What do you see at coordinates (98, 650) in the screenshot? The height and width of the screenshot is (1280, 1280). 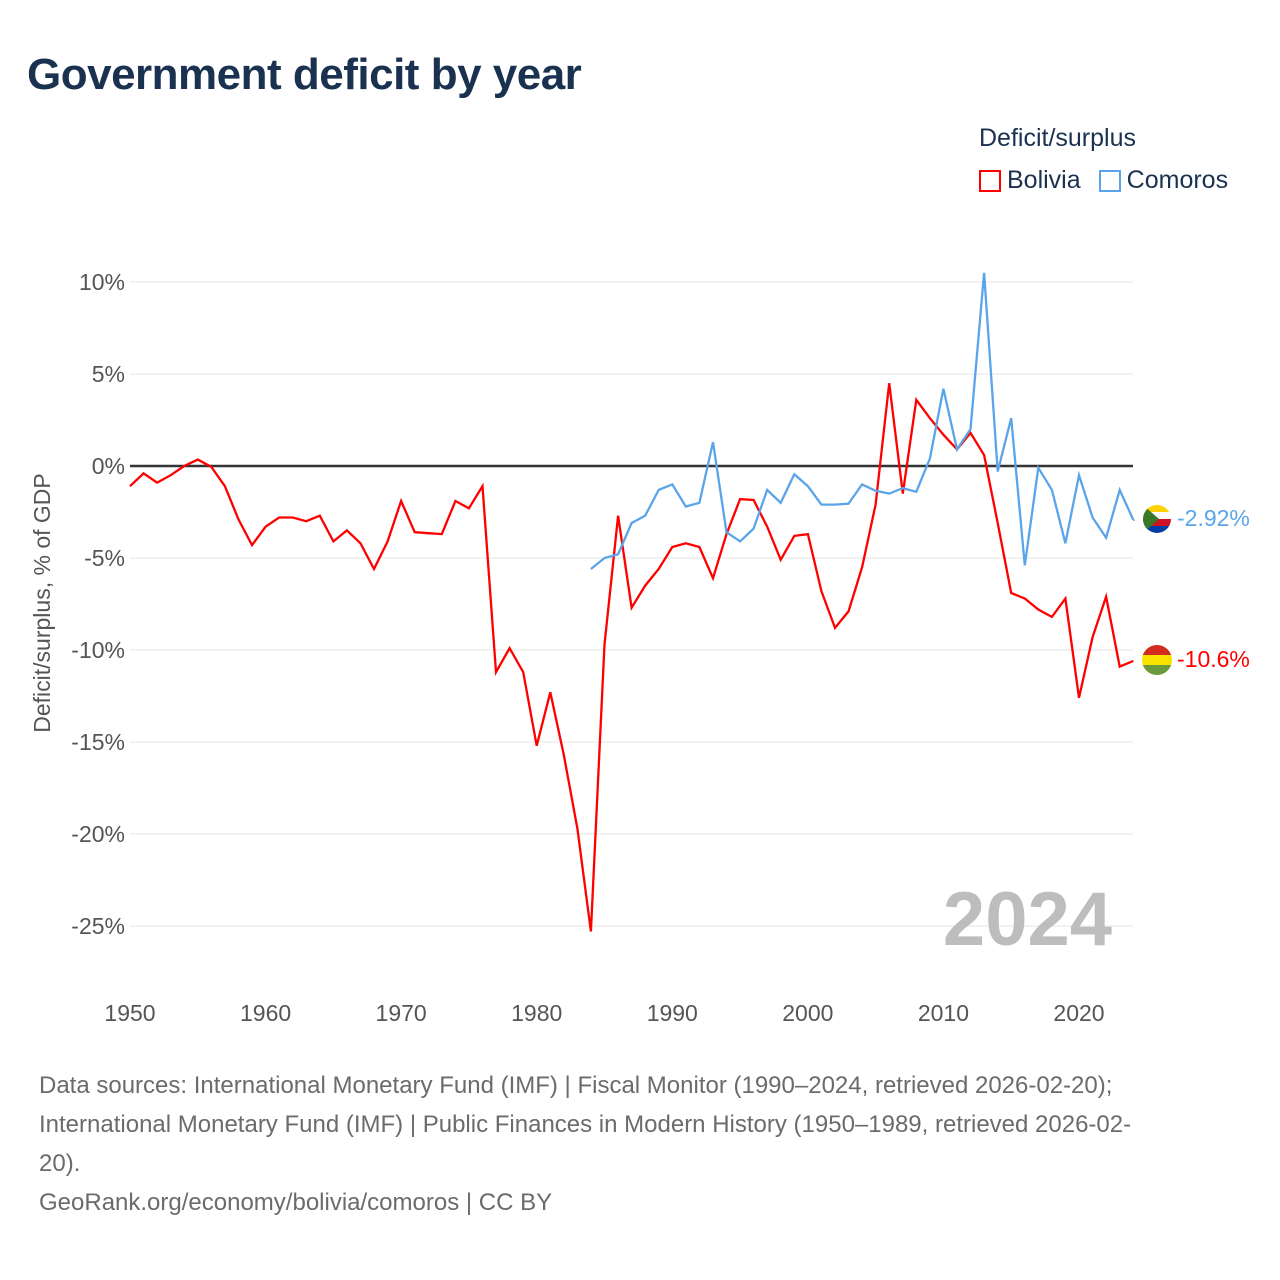 I see `y-tick-label: -10%` at bounding box center [98, 650].